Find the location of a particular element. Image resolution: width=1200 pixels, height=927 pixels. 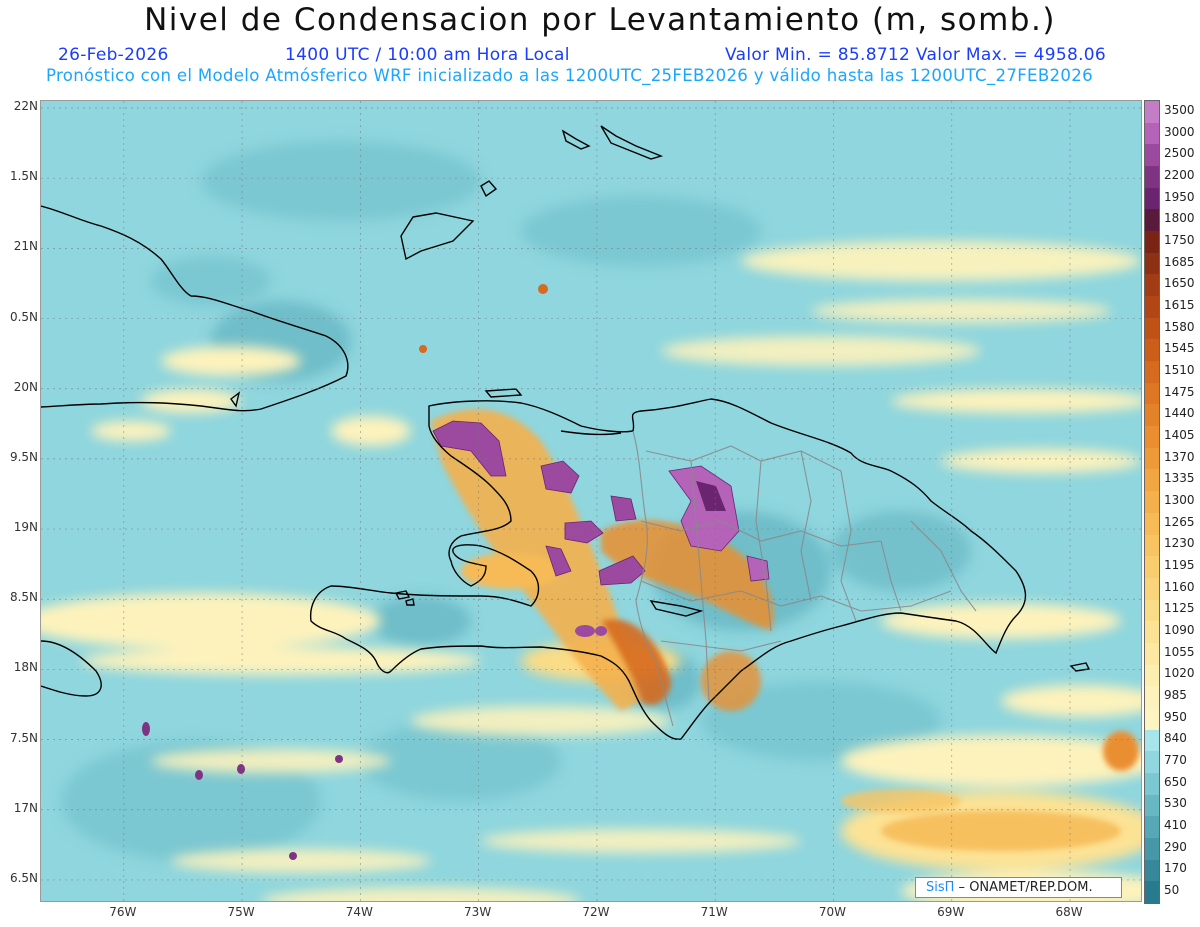

lon-tick-label: 68W is located at coordinates (1069, 912).